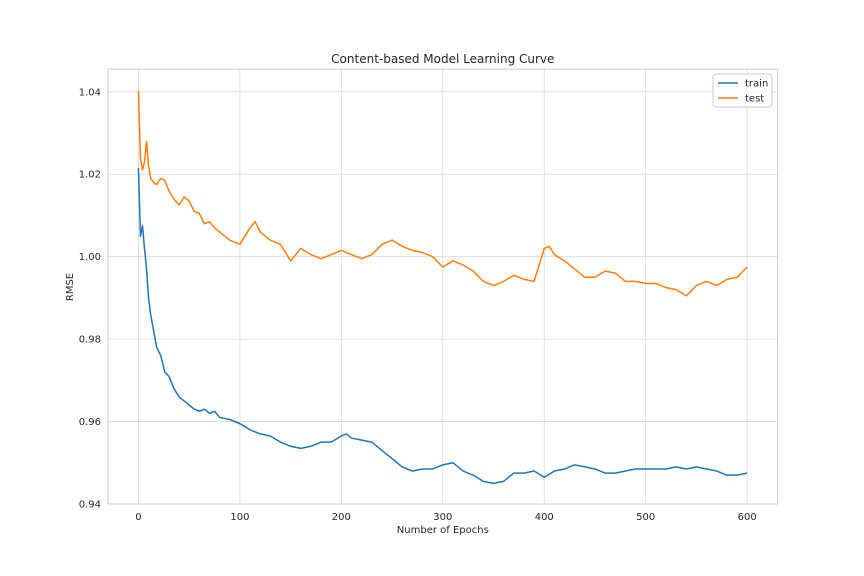 The height and width of the screenshot is (576, 864). Describe the element at coordinates (442, 517) in the screenshot. I see `x-tick-label: 300` at that location.